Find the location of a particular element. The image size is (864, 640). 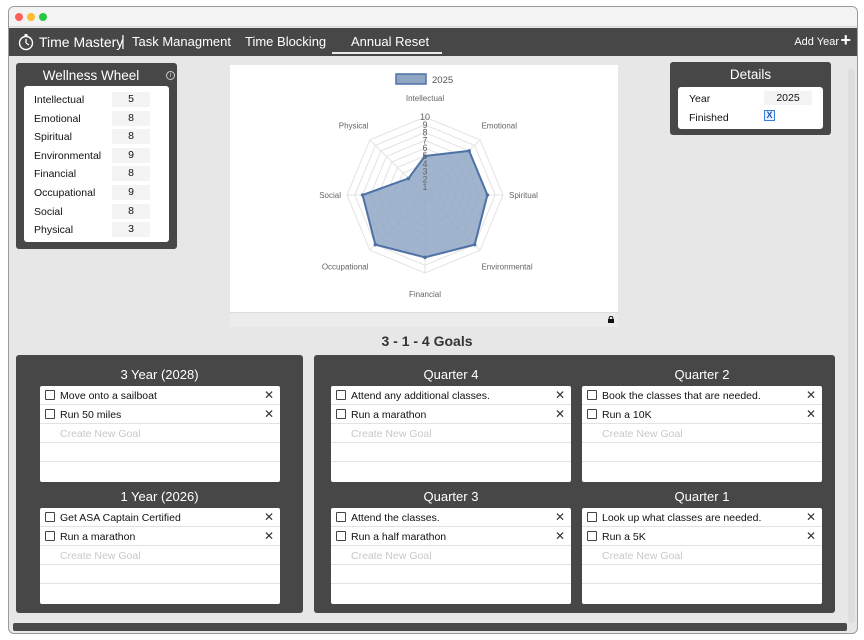

zoom-window-button is located at coordinates (43, 17).